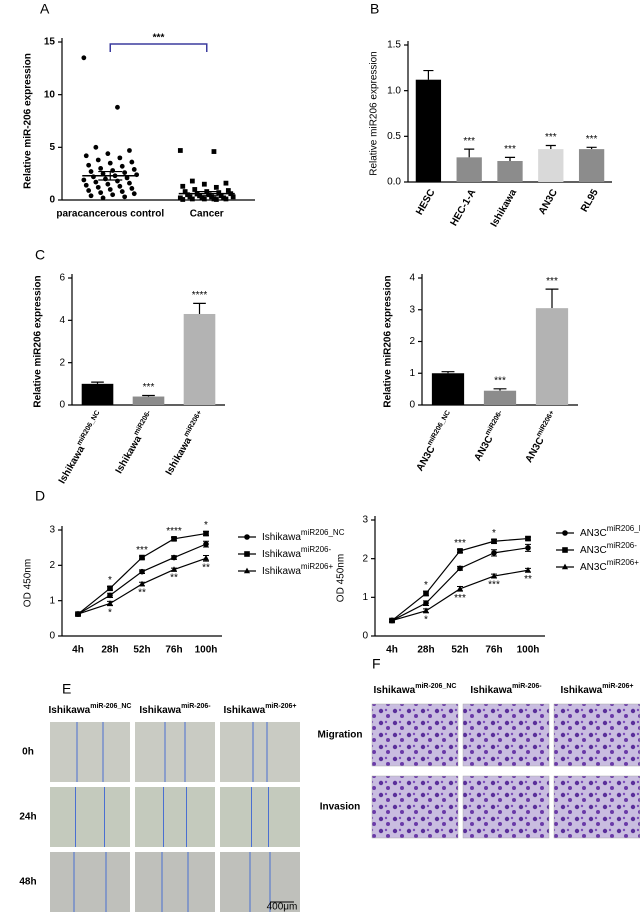 The height and width of the screenshot is (920, 640). Describe the element at coordinates (493, 650) in the screenshot. I see `x-tick-label: 76h` at that location.